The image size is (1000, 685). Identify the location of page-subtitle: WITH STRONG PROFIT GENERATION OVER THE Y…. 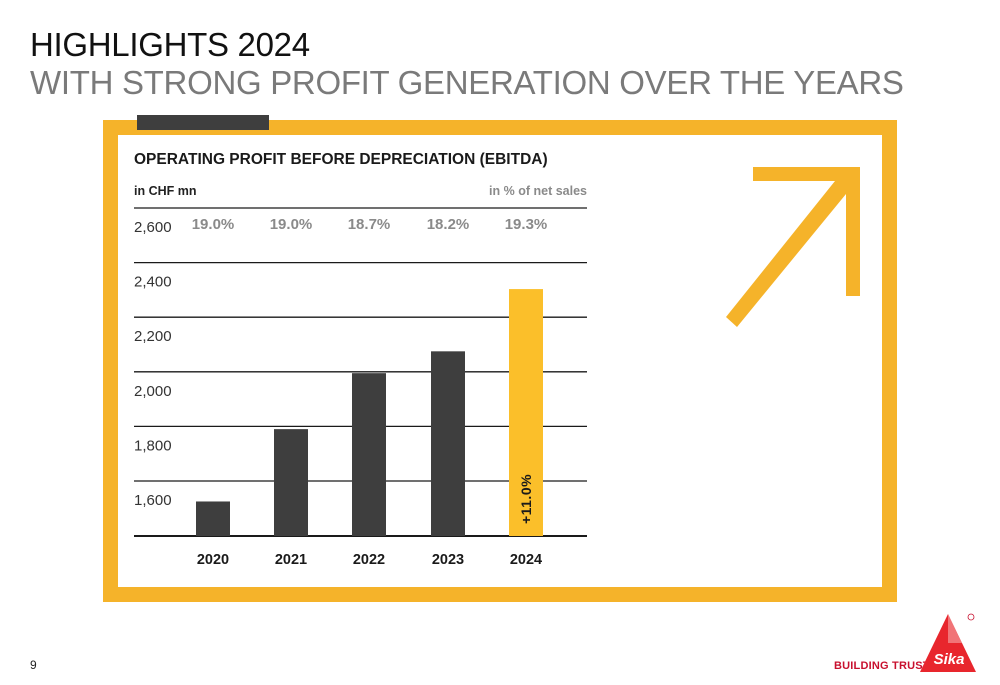
(467, 82).